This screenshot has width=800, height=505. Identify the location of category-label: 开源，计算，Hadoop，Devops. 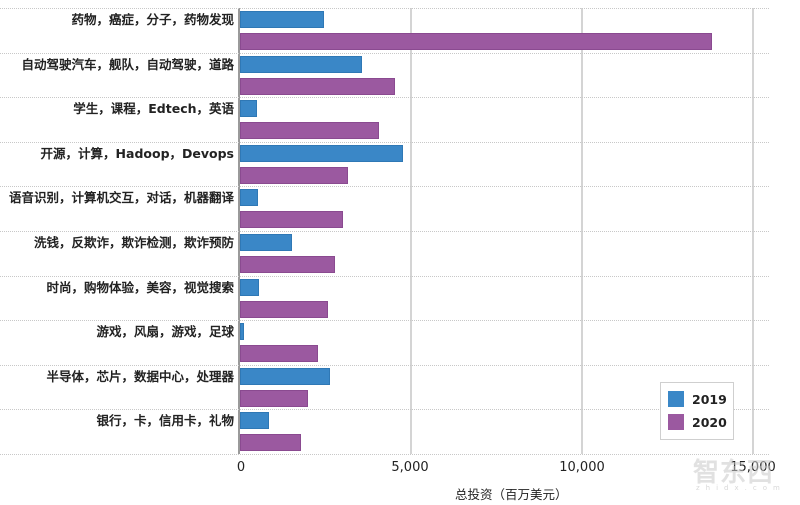
(137, 153).